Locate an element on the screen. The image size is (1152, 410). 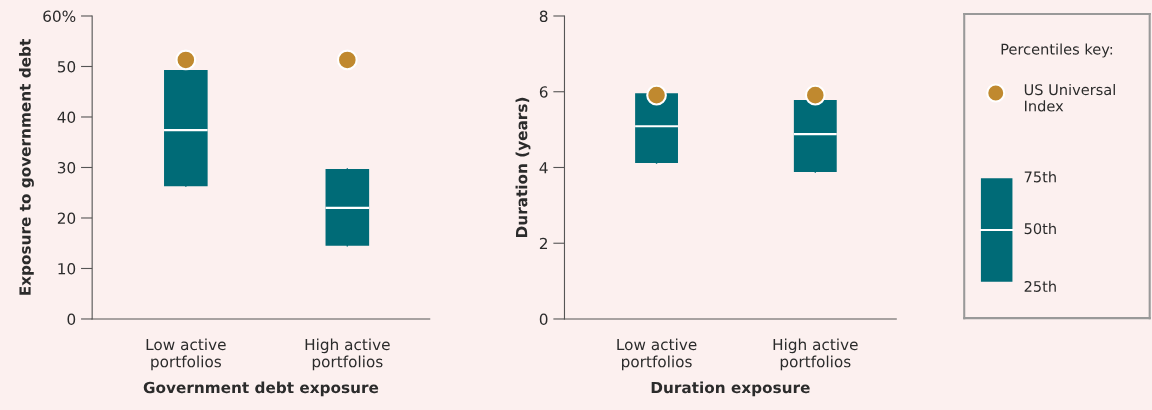
y-axis-title: Exposure to government debt is located at coordinates (26, 167).